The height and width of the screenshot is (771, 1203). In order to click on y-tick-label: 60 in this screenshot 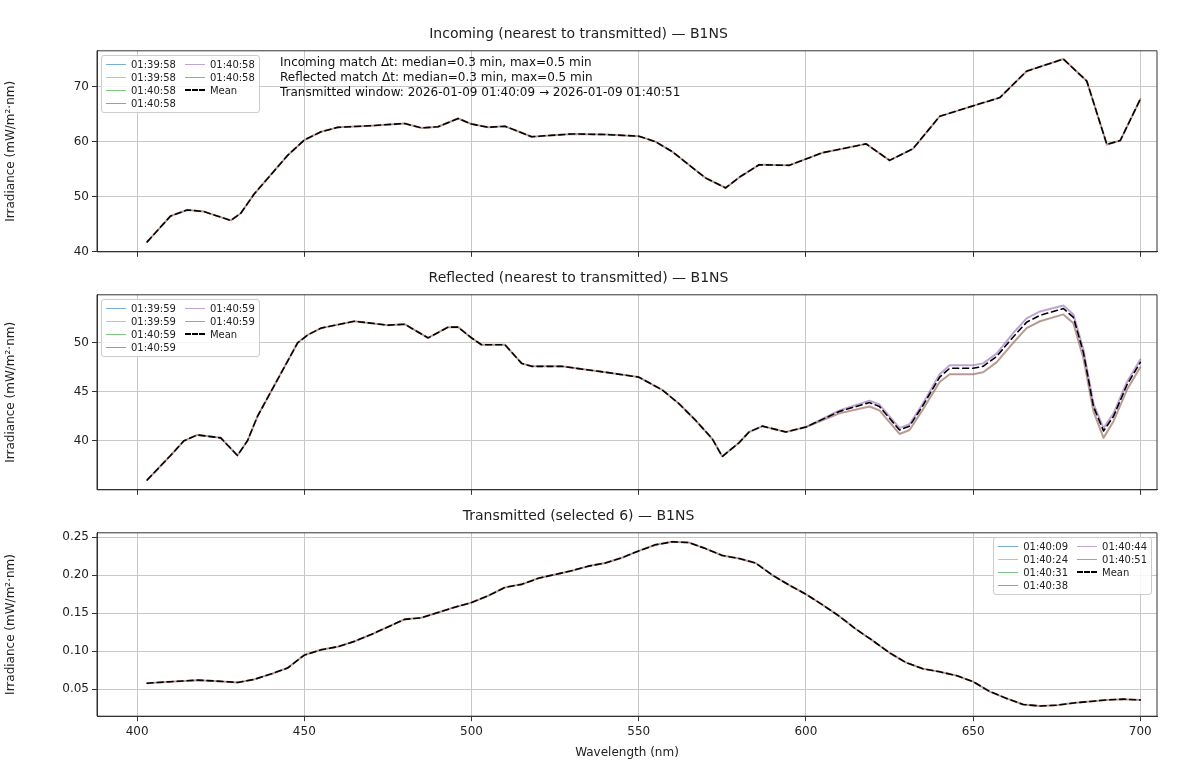, I will do `click(81, 140)`.